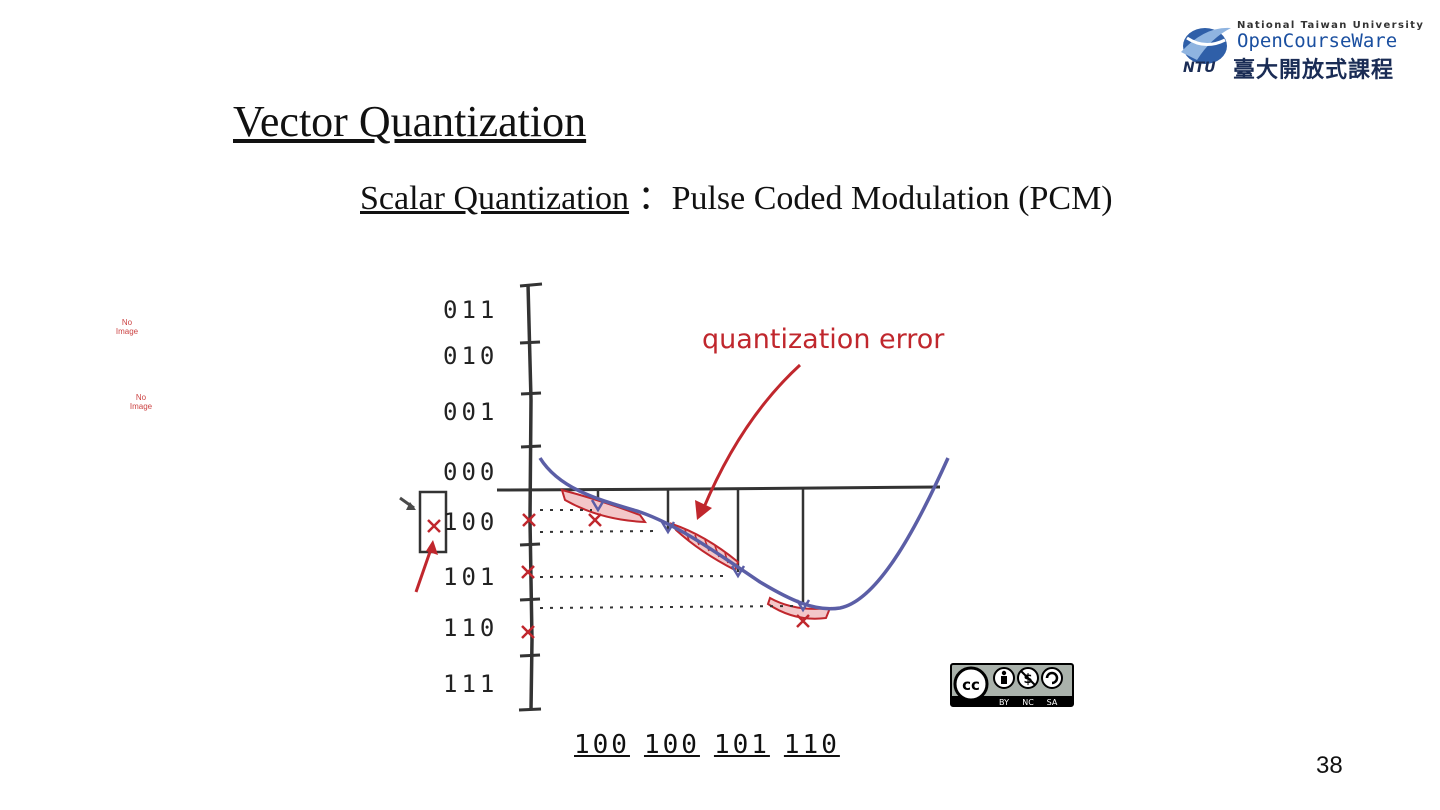 This screenshot has width=1440, height=810. I want to click on encoded-bit-sequence: 100 100 101 110, so click(714, 745).